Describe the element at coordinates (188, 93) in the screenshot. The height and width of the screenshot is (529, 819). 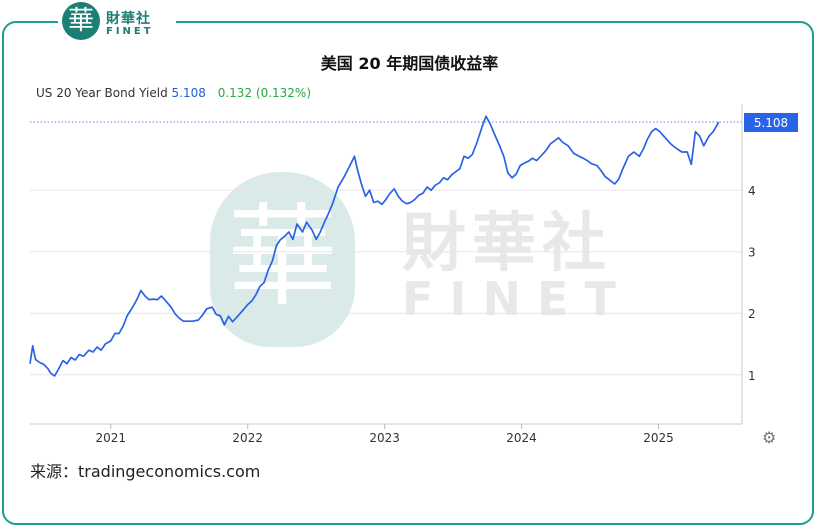
I see `series-last-value: 5.108` at that location.